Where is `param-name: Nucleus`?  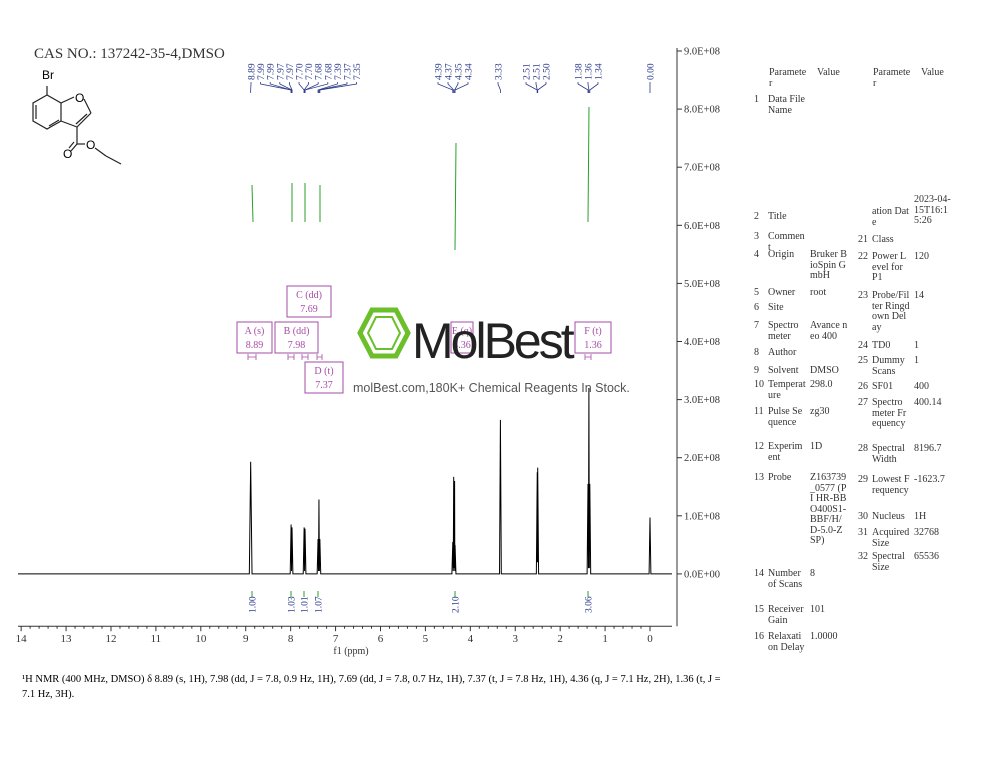 param-name: Nucleus is located at coordinates (888, 516).